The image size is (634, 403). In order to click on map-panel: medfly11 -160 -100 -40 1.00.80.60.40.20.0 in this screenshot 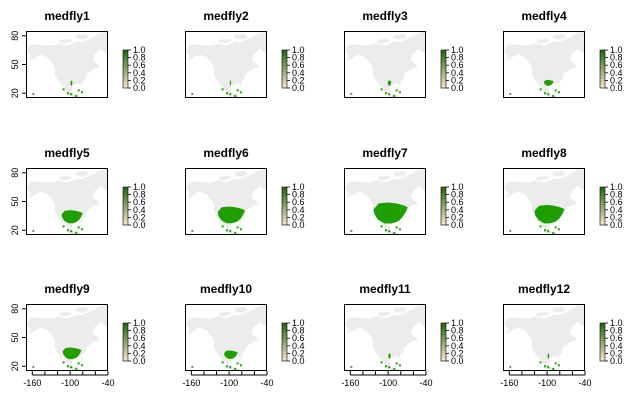, I will do `click(402, 335)`.